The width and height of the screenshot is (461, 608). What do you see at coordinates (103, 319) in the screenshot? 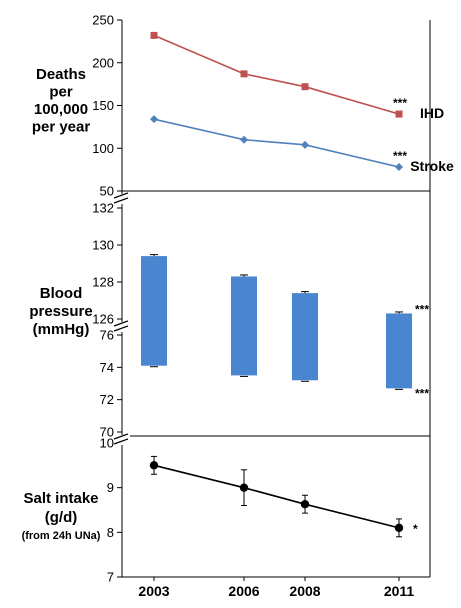
I see `bp-upper-ytick-label: 126` at bounding box center [103, 319].